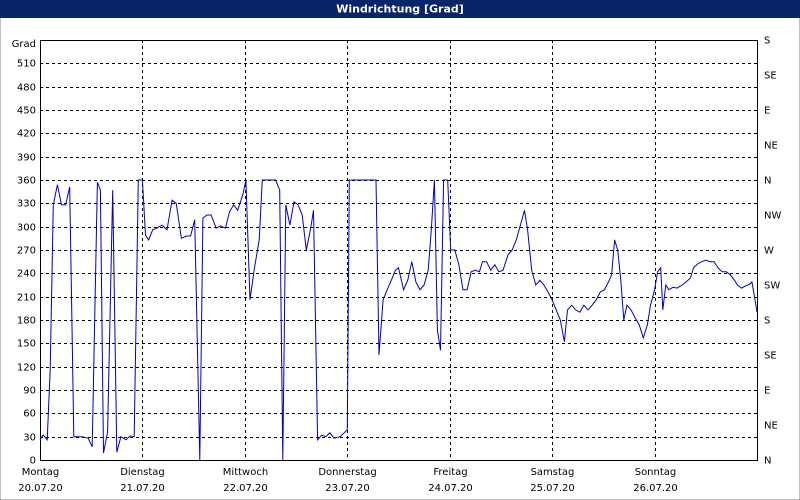 The width and height of the screenshot is (800, 500). Describe the element at coordinates (26, 344) in the screenshot. I see `y-tick-label: 150` at that location.